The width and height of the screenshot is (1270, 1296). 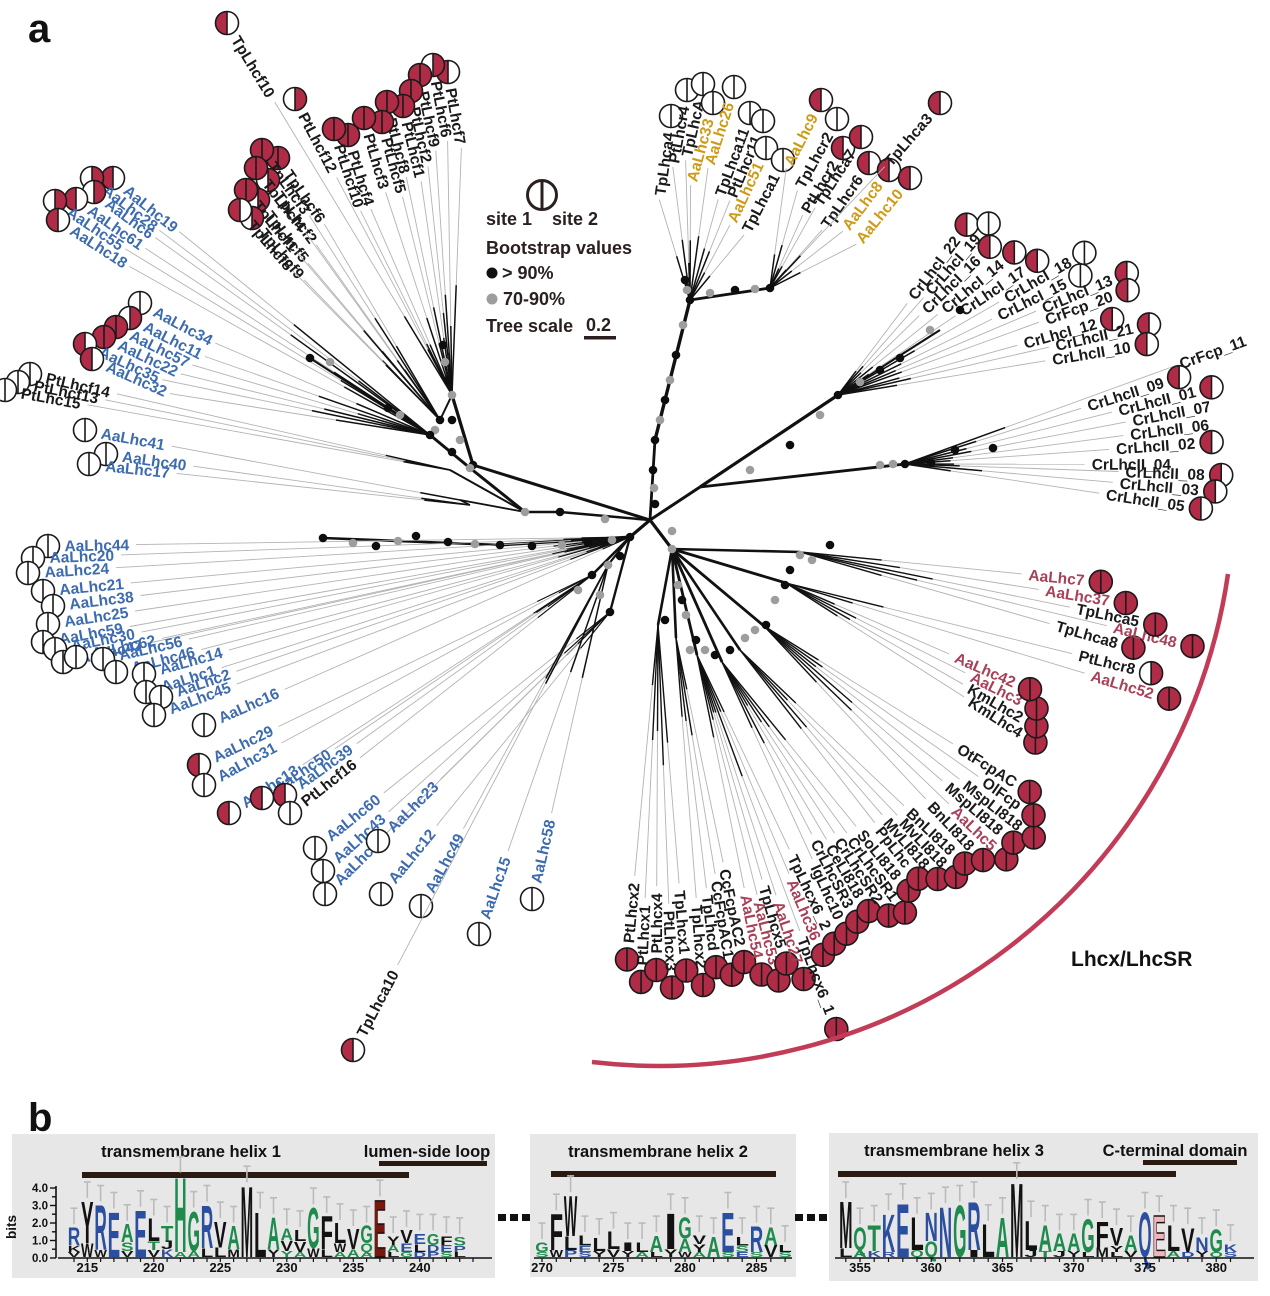 I want to click on svg-text: 360, so click(x=931, y=1267).